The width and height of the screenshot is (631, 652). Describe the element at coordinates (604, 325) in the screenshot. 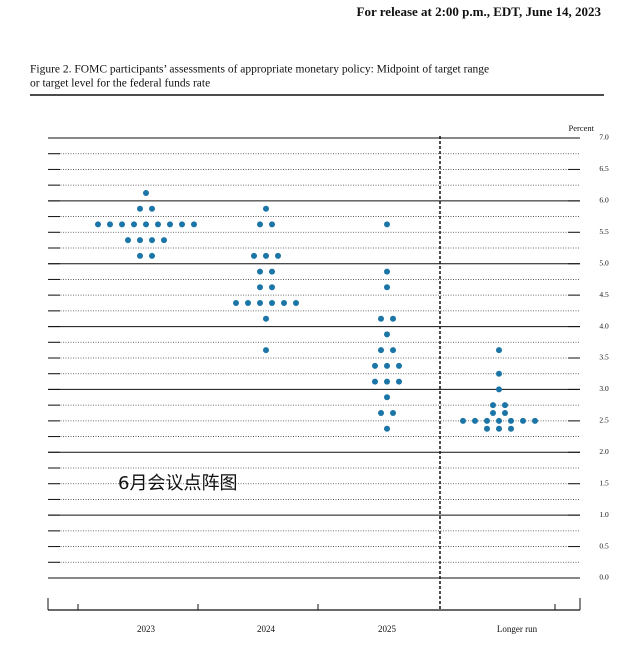

I see `y-tick-label: 4.0` at that location.